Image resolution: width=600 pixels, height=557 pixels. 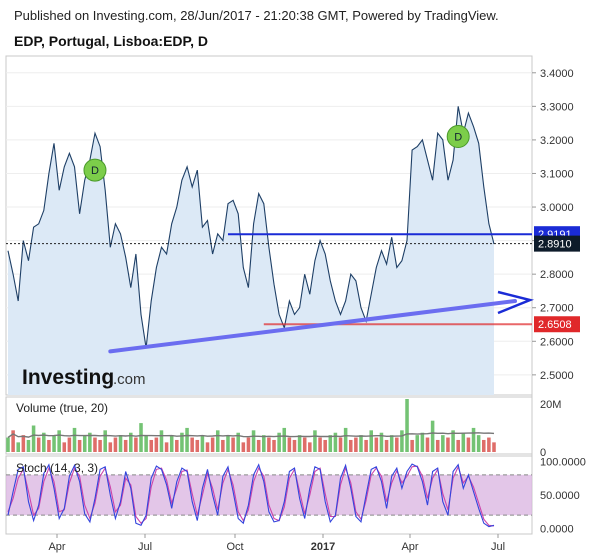 I want to click on x-tick-label: 2017, so click(x=323, y=547).